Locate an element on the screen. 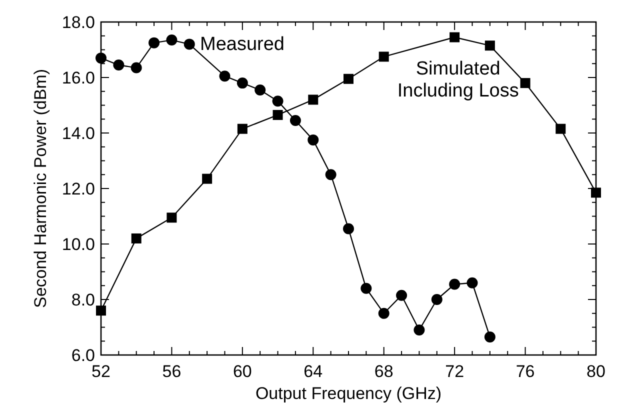 The height and width of the screenshot is (420, 636). x-tick-label: 72 is located at coordinates (454, 371).